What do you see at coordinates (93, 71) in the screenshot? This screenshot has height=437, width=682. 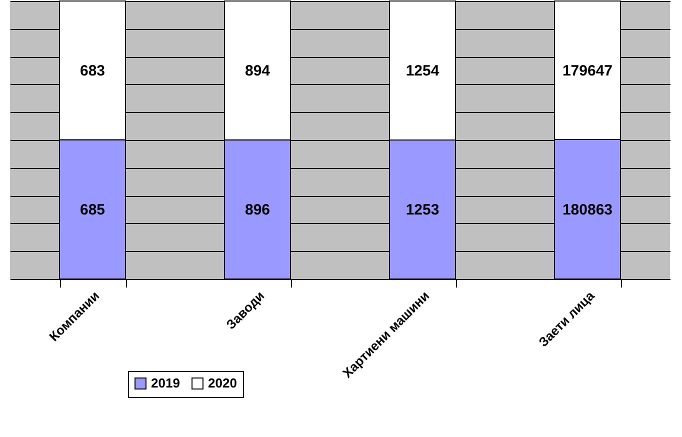 I see `annotation: 683` at bounding box center [93, 71].